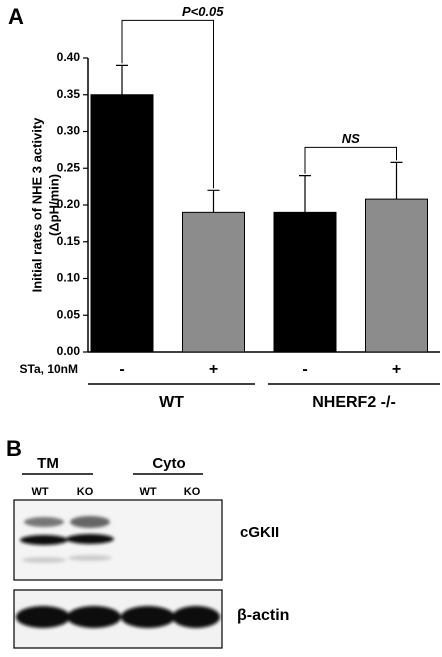 The image size is (442, 657). Describe the element at coordinates (354, 402) in the screenshot. I see `group-label: NHERF2 -/-` at that location.